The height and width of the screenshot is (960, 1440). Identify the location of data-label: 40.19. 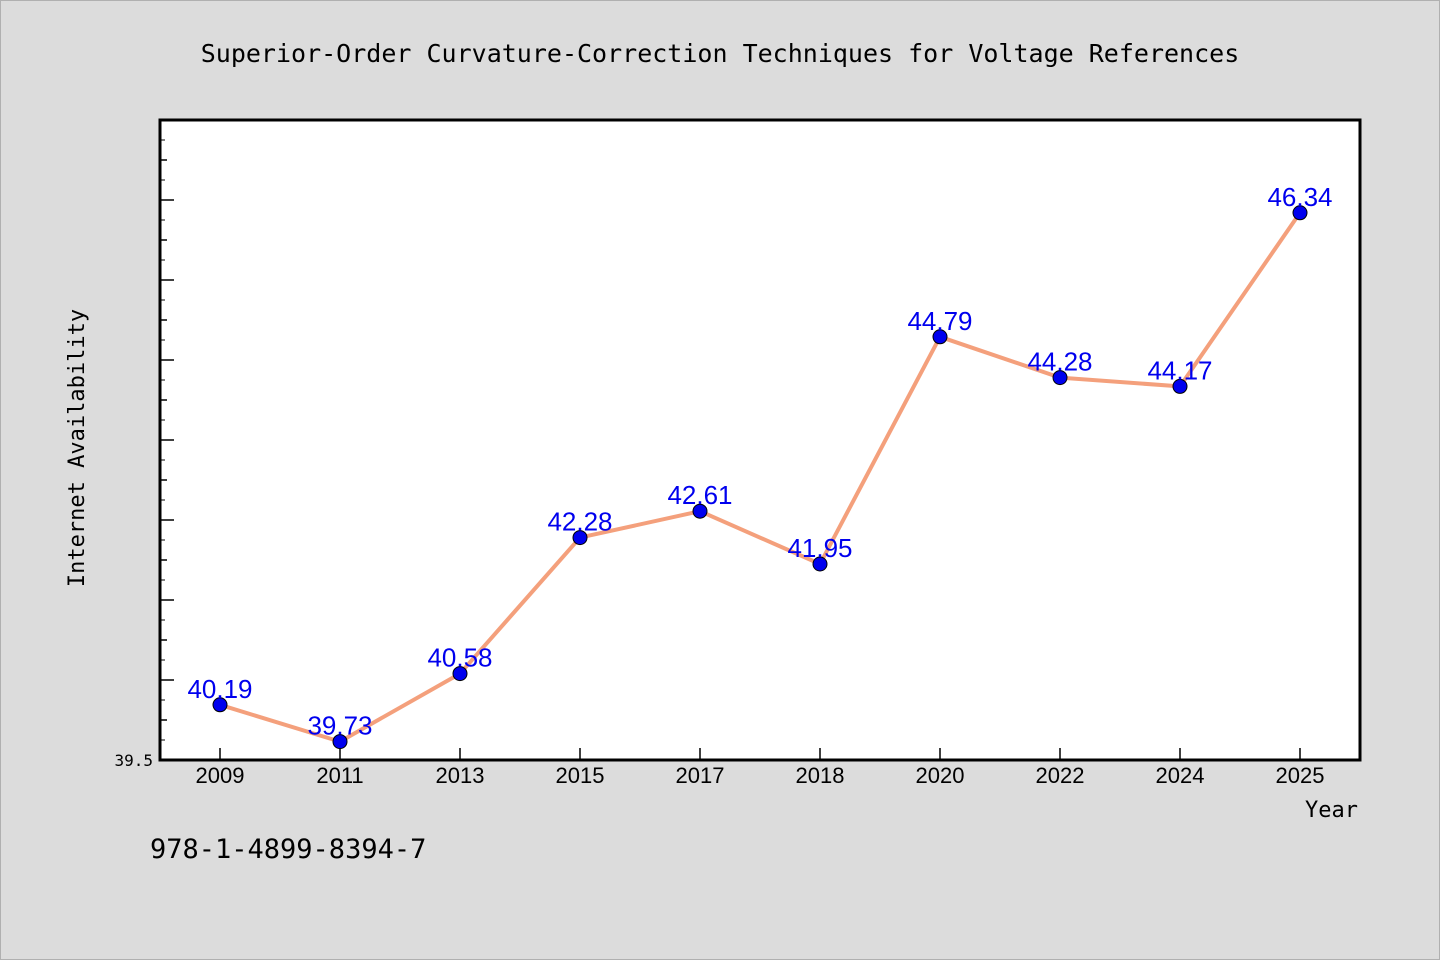
(219, 689).